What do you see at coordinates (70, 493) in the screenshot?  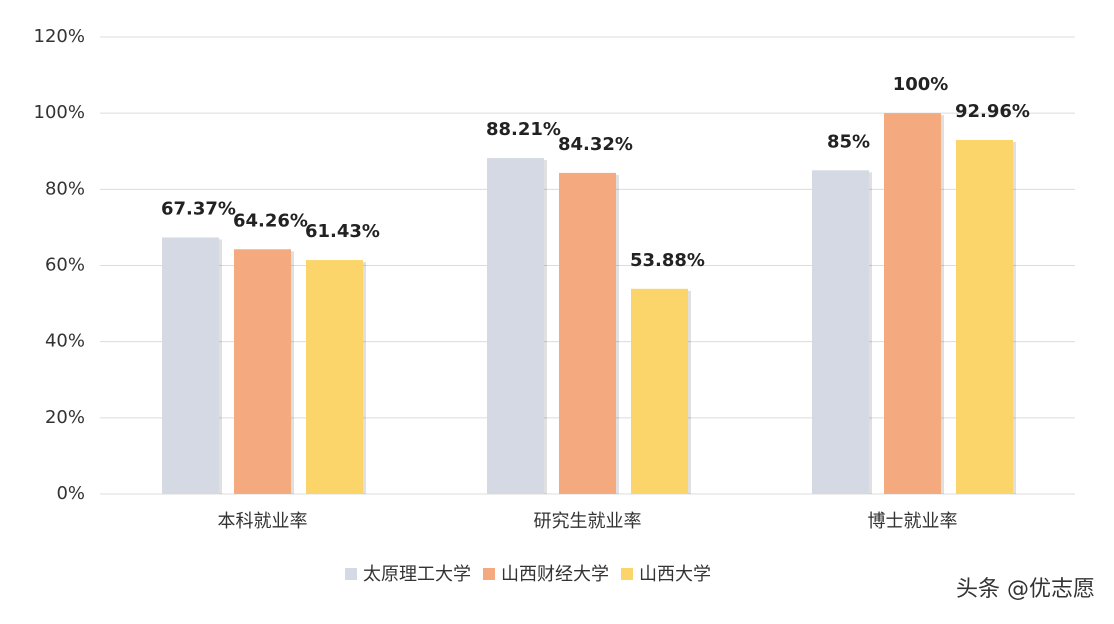 I see `y-tick-label: 0%` at bounding box center [70, 493].